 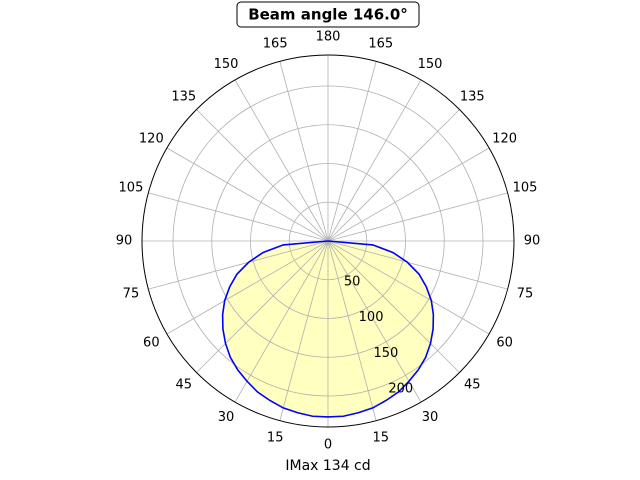 I want to click on beam-line, so click(x=328, y=329).